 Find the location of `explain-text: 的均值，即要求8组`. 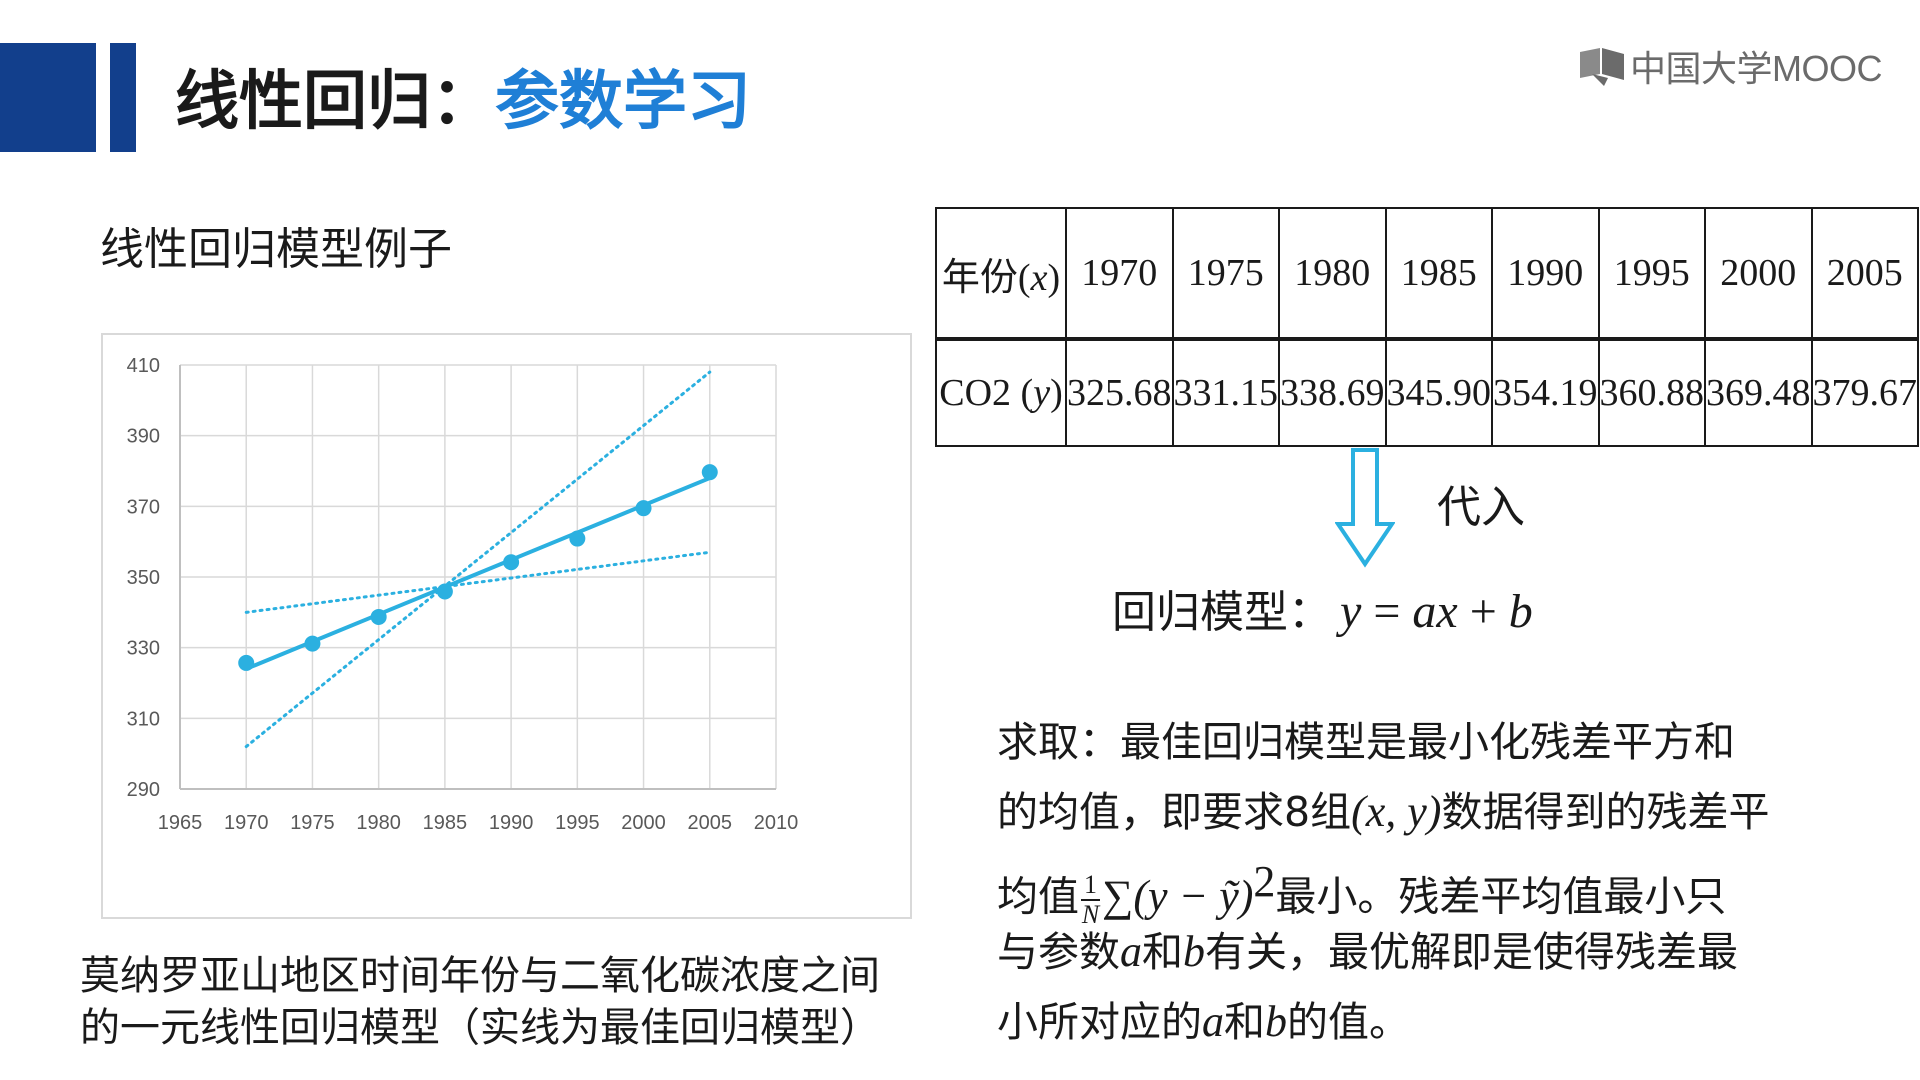

explain-text: 的均值，即要求8组 is located at coordinates (1174, 812).